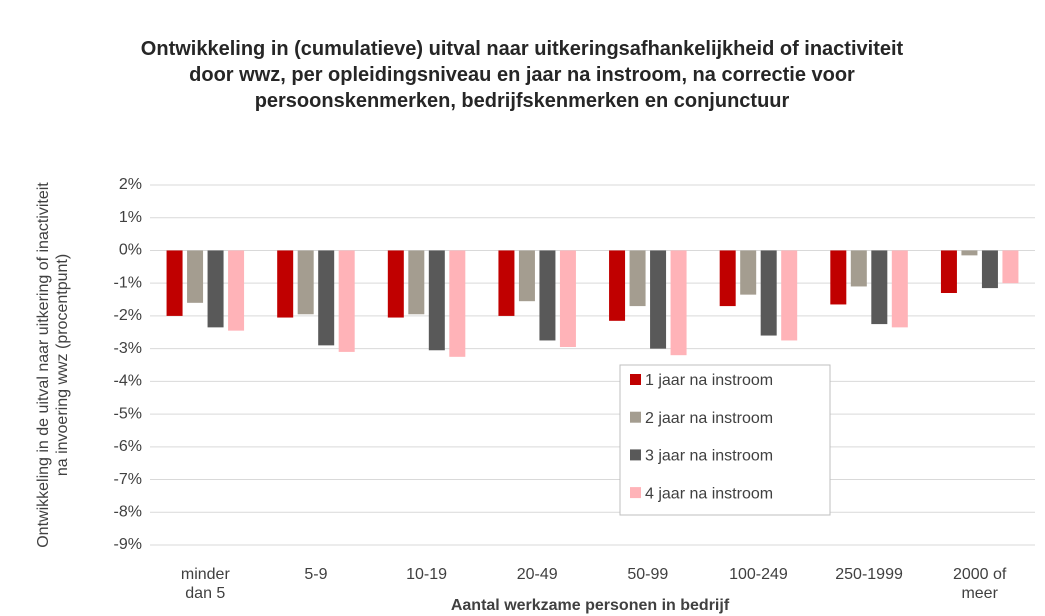 The image size is (1045, 616). Describe the element at coordinates (128, 315) in the screenshot. I see `y-tick-label: -2%` at that location.